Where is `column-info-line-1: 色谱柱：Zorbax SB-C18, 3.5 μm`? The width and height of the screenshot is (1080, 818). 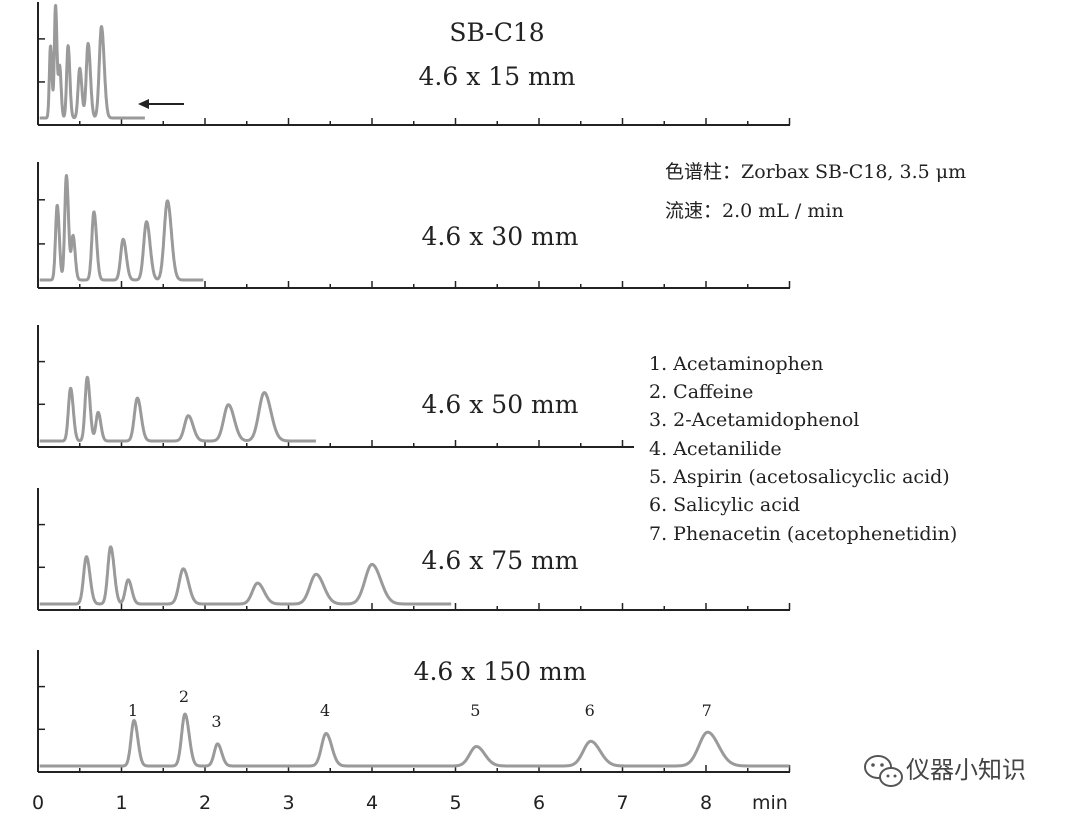 column-info-line-1: 色谱柱：Zorbax SB-C18, 3.5 μm is located at coordinates (815, 172).